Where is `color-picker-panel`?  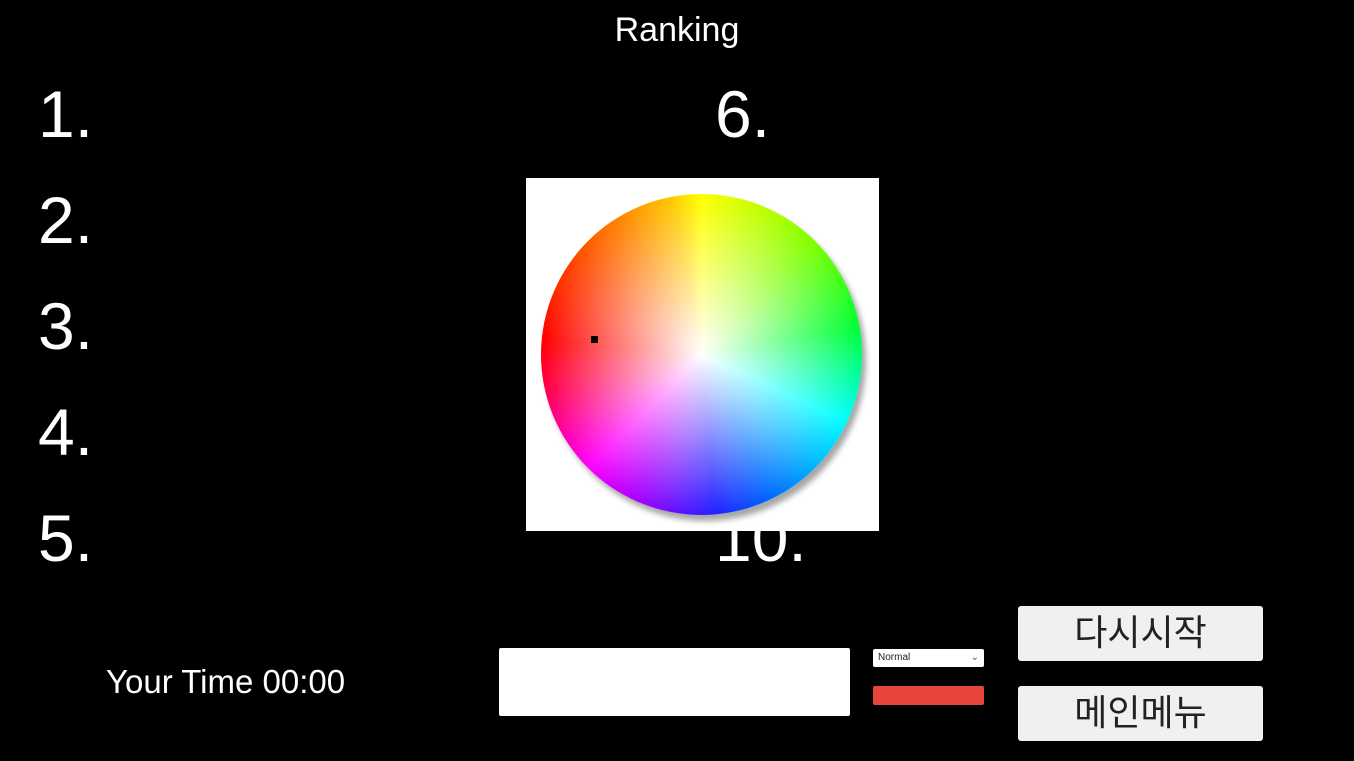
color-picker-panel is located at coordinates (702, 354).